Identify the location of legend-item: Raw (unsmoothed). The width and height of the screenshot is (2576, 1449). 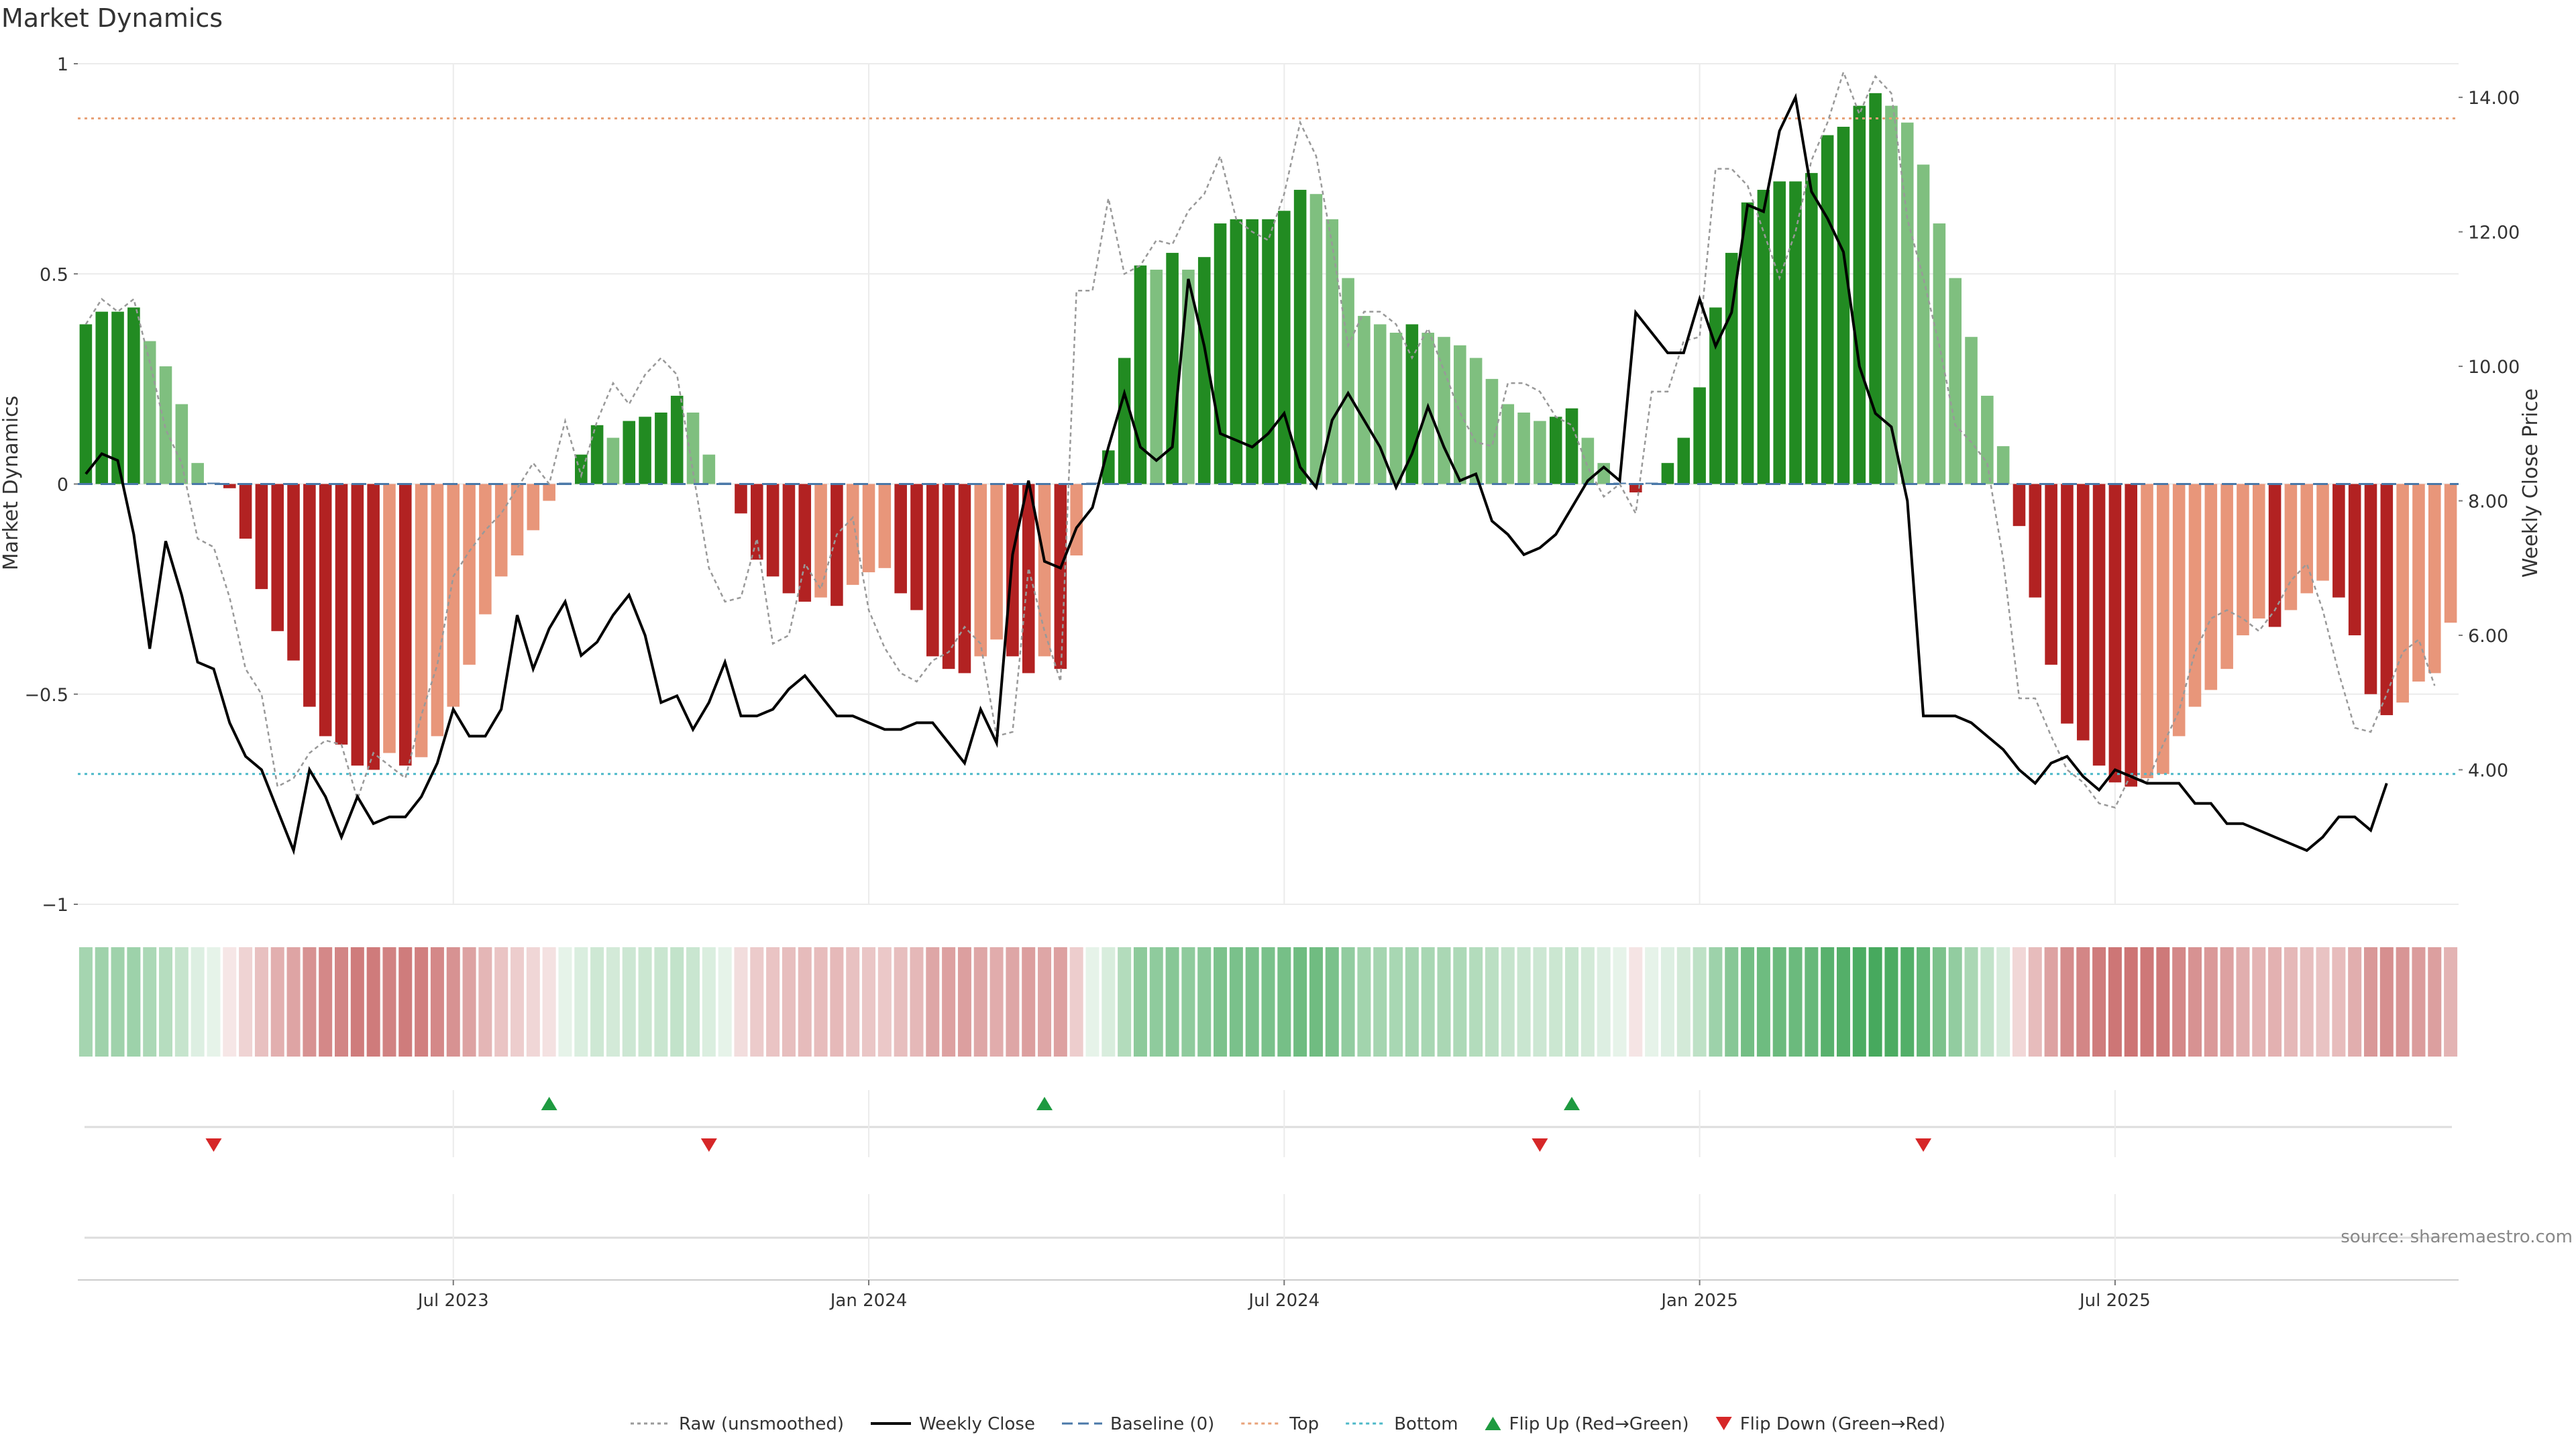
(737, 1424).